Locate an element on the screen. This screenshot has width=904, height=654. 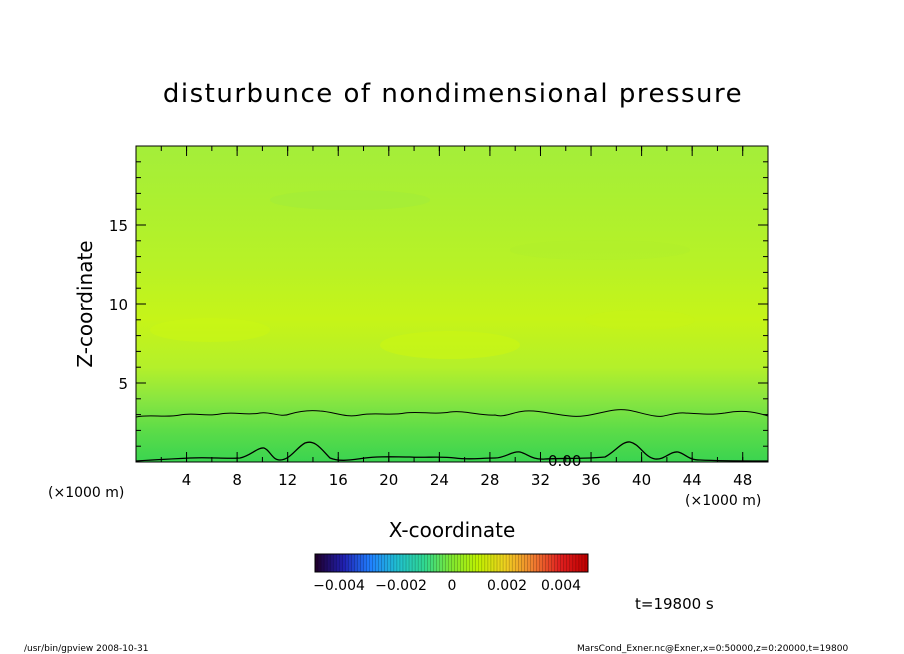
colorbar-frame is located at coordinates (451, 563).